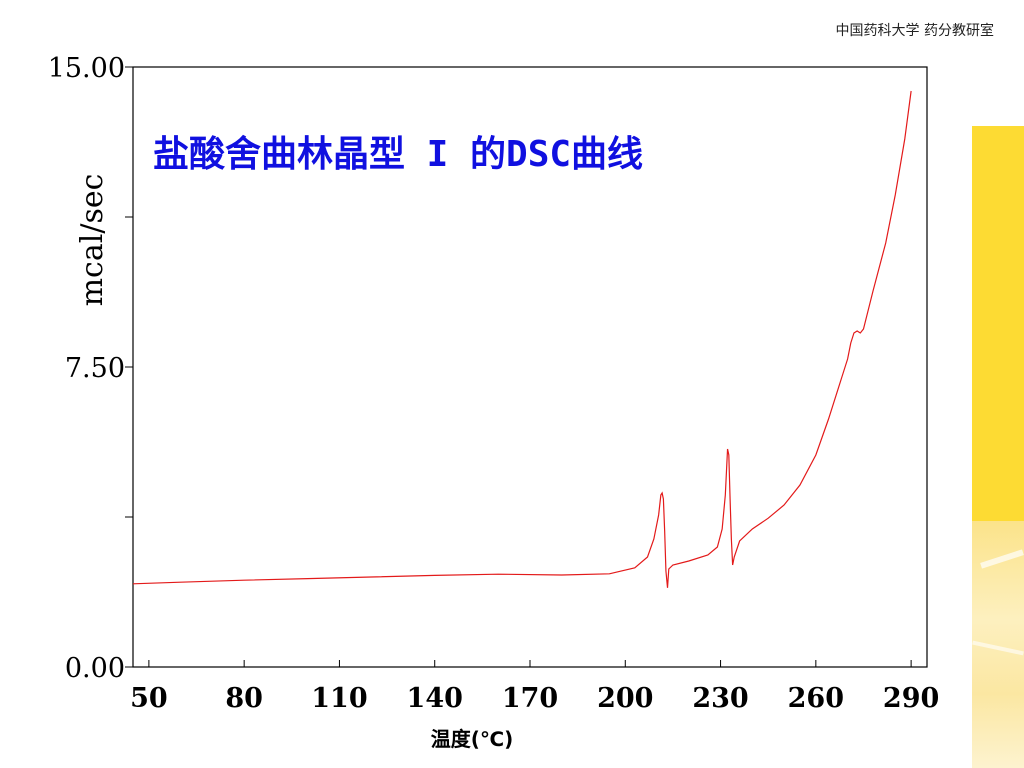 The width and height of the screenshot is (1024, 768). I want to click on x-tick-label: 80, so click(244, 698).